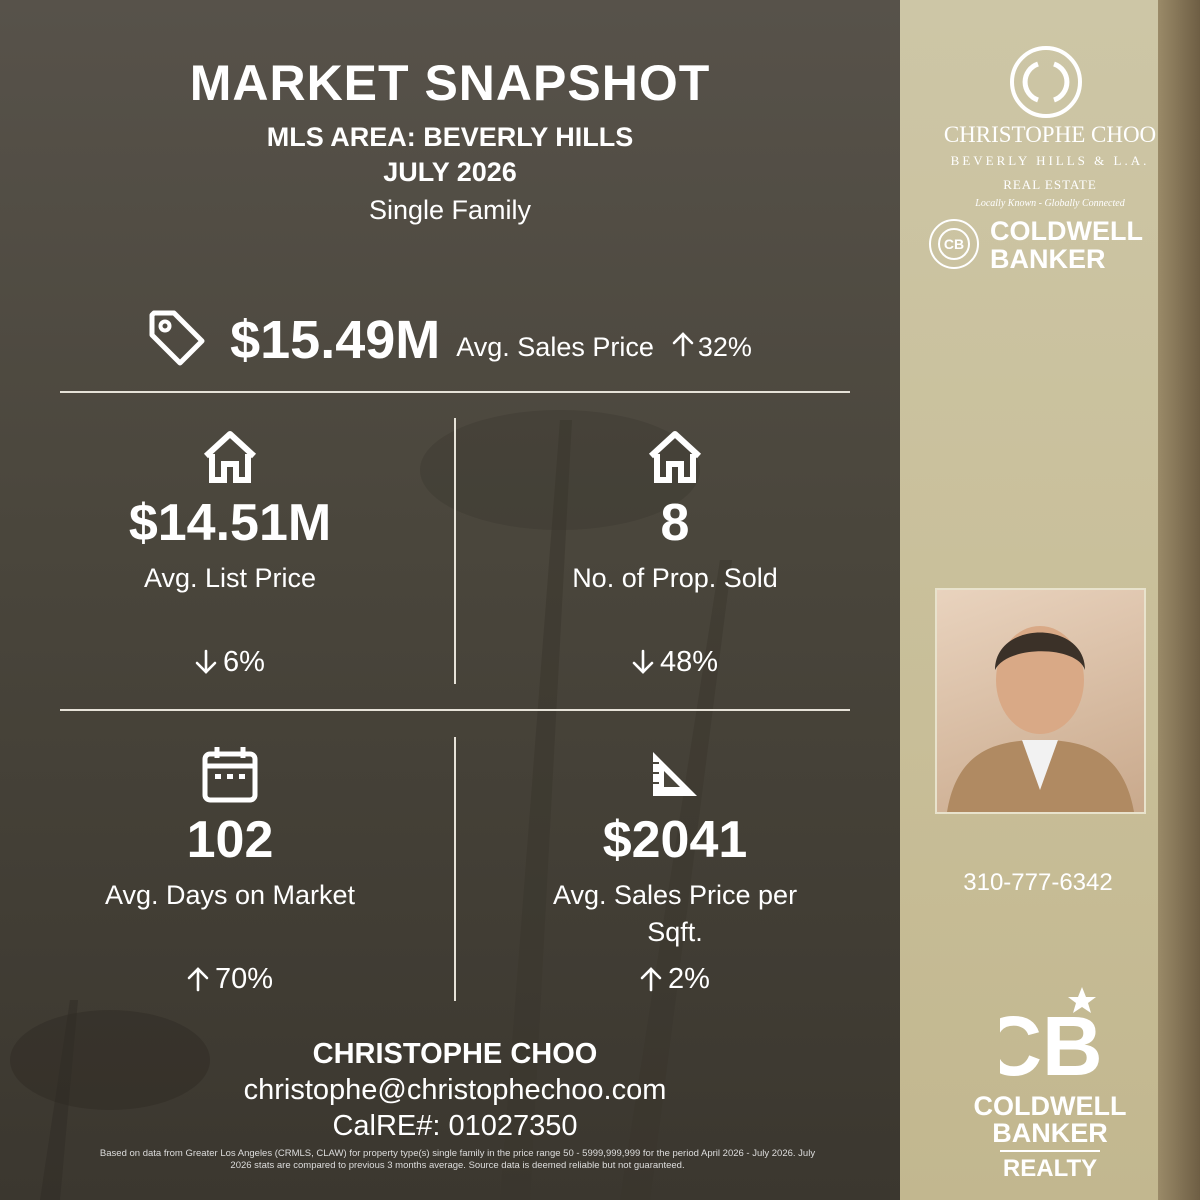  I want to click on partner-top-line: COLDWELL, so click(1066, 231).